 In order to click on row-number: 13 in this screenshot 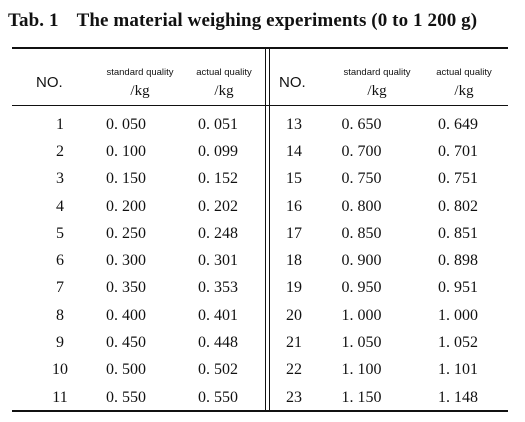, I will do `click(294, 124)`.